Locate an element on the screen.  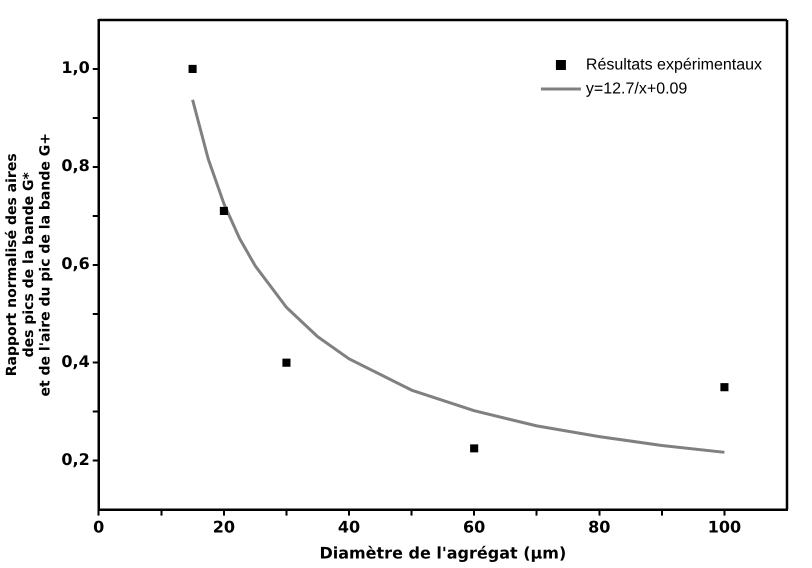
x-tick-label: 60 is located at coordinates (474, 526).